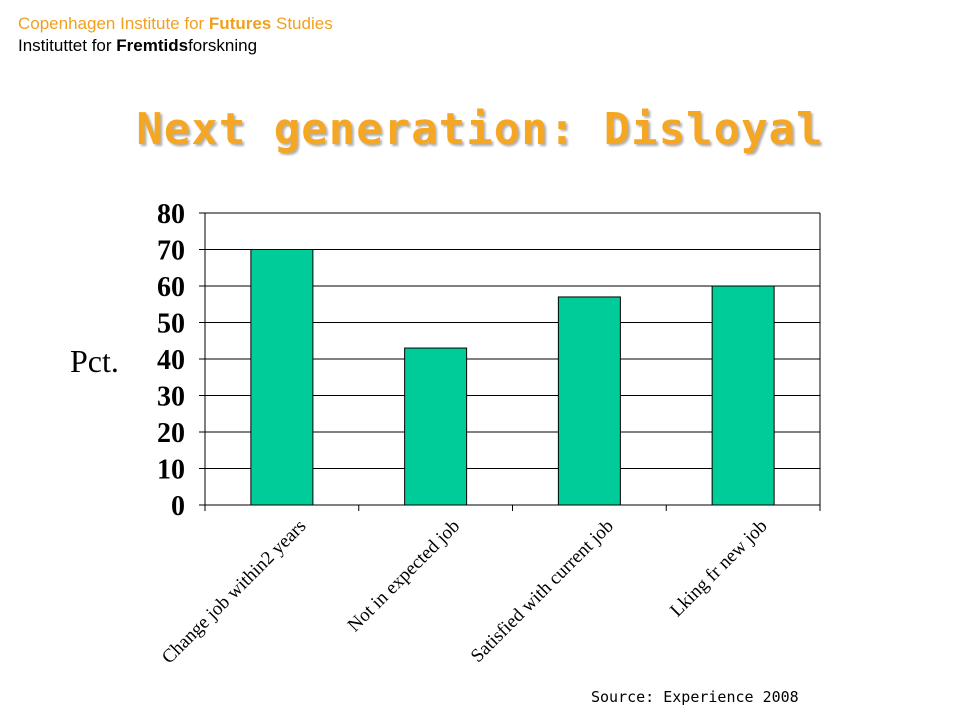 This screenshot has height=720, width=960. What do you see at coordinates (178, 506) in the screenshot?
I see `y-tick-label: 0` at bounding box center [178, 506].